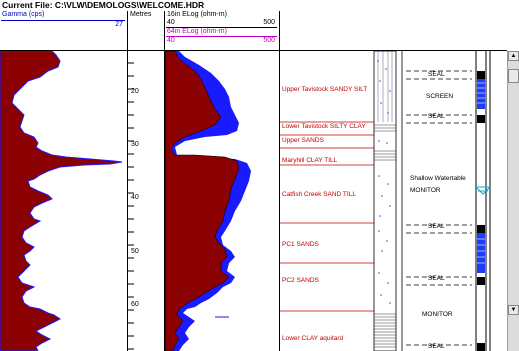  What do you see at coordinates (269, 40) in the screenshot?
I see `elog64-max: 500` at bounding box center [269, 40].